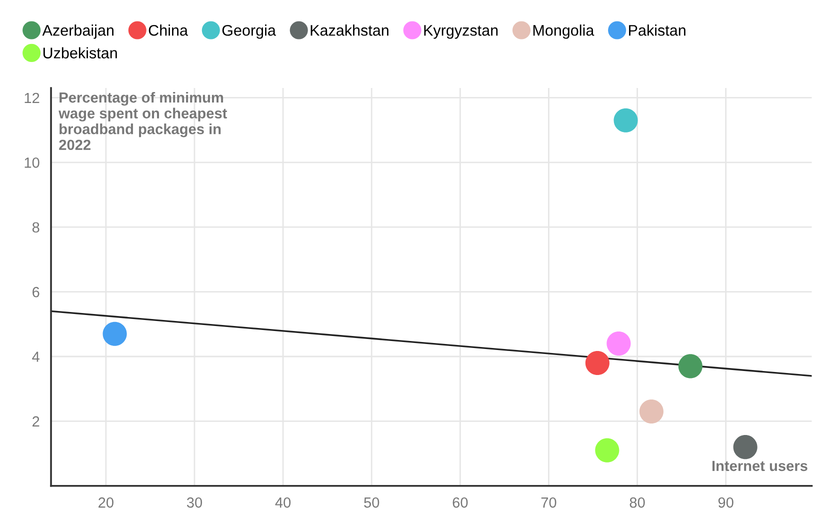 This screenshot has width=815, height=527. I want to click on x-tick-label: 80, so click(637, 502).